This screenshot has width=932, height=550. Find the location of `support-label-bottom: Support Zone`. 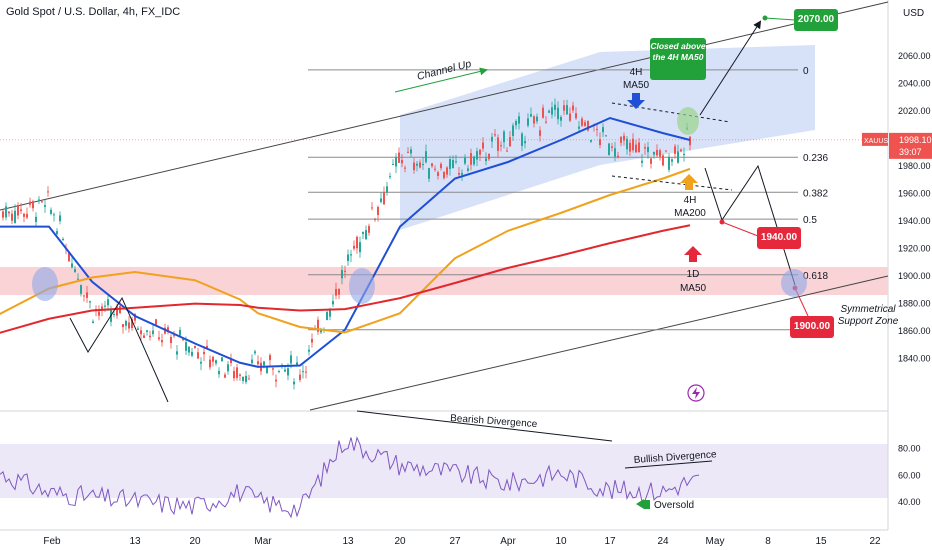

support-label-bottom: Support Zone is located at coordinates (868, 321).